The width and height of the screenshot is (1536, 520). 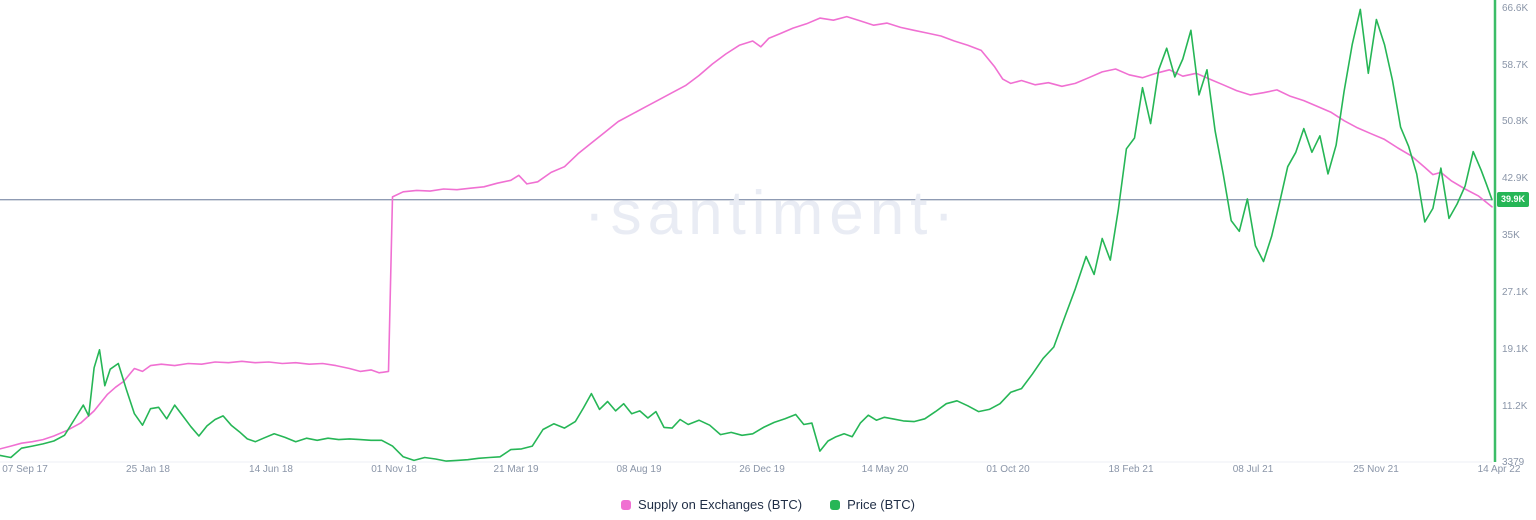 What do you see at coordinates (1515, 406) in the screenshot?
I see `y-axis-label: 11.2K` at bounding box center [1515, 406].